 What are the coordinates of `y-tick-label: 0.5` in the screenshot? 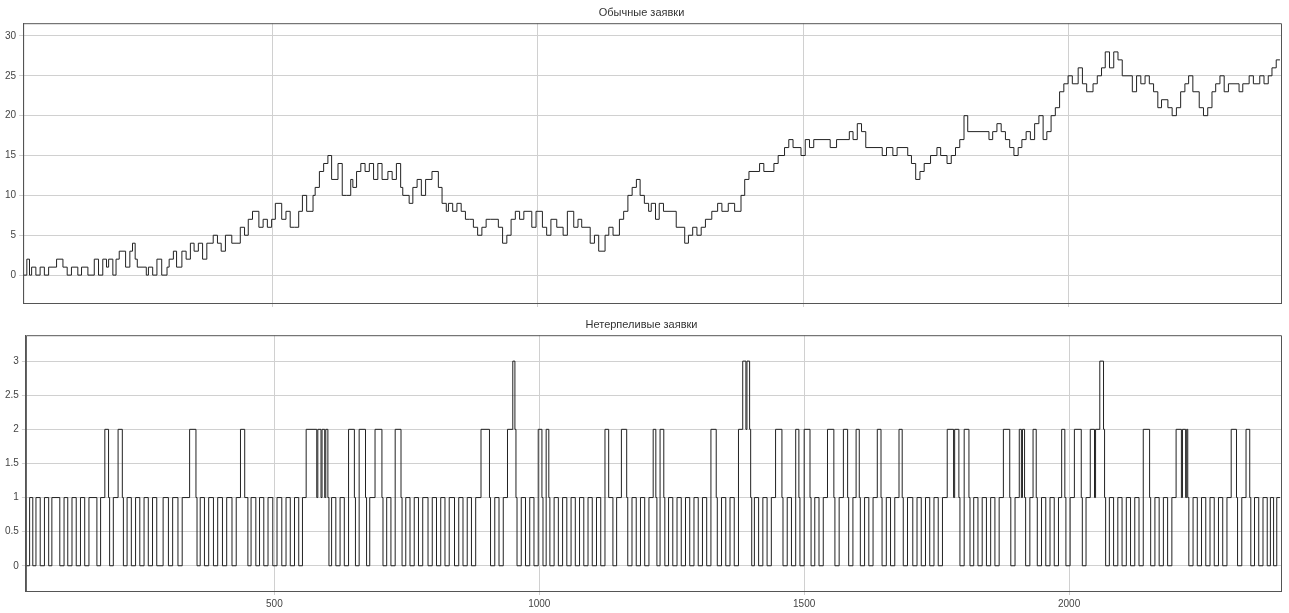 It's located at (12, 531).